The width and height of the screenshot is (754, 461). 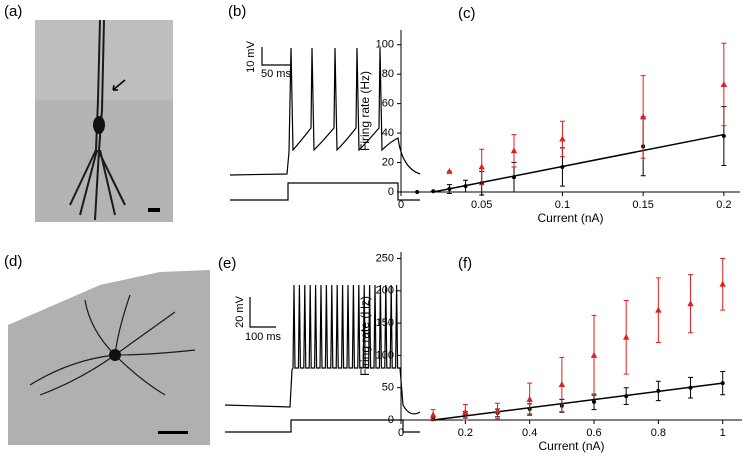 What do you see at coordinates (240, 311) in the screenshot?
I see `scale-label: 20 mV` at bounding box center [240, 311].